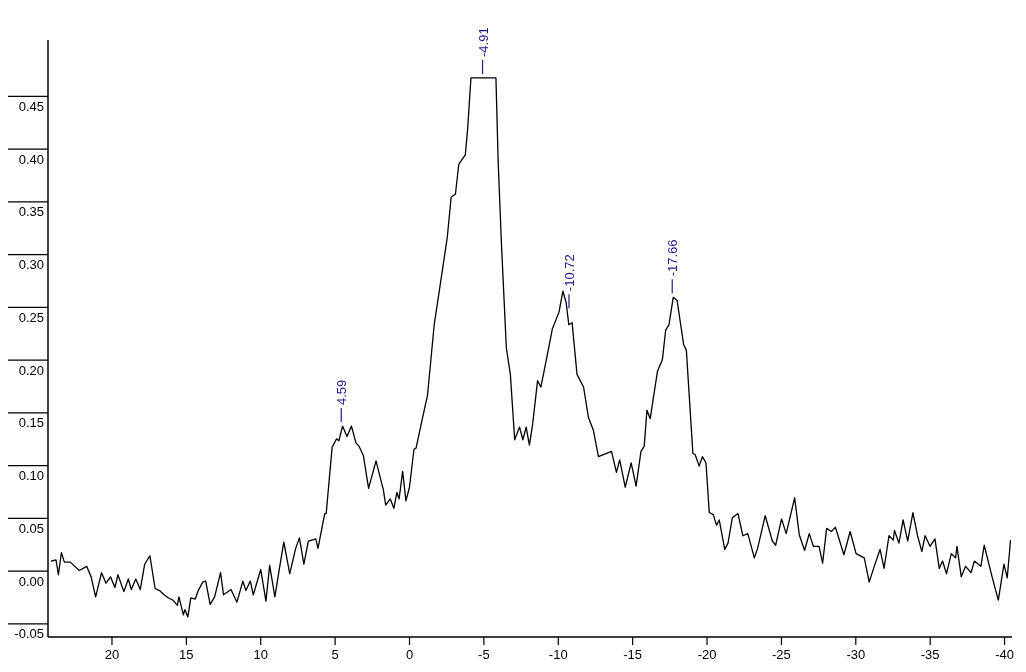  What do you see at coordinates (260, 654) in the screenshot?
I see `x-tick-label: 10` at bounding box center [260, 654].